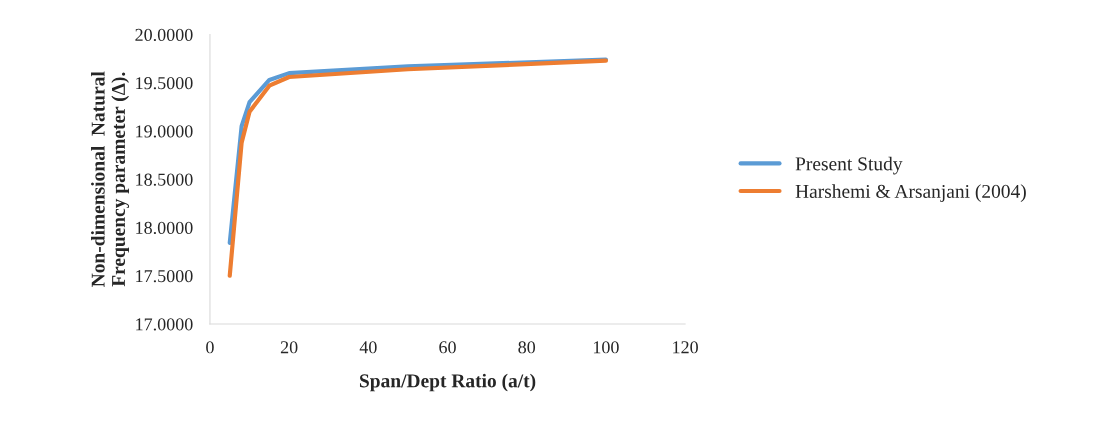 This screenshot has height=432, width=1105. What do you see at coordinates (164, 228) in the screenshot?
I see `y-tick-label: 18.0000` at bounding box center [164, 228].